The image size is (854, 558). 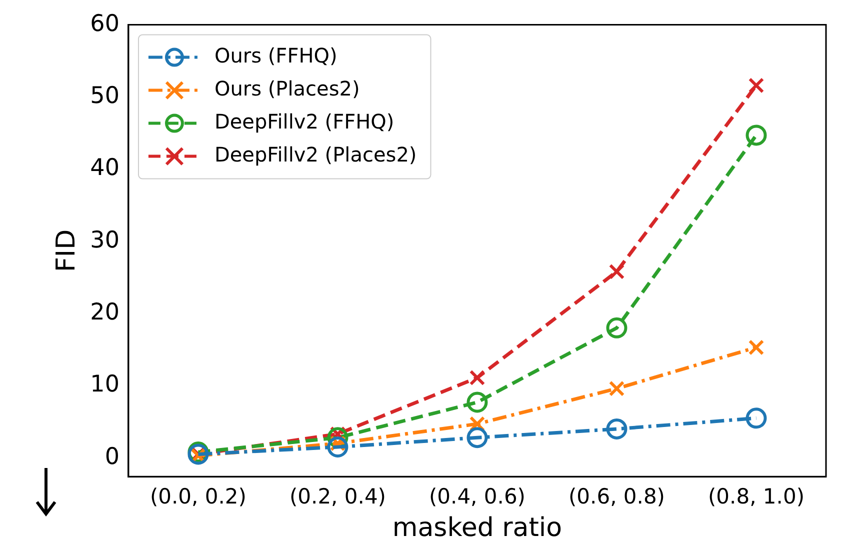 I want to click on y-tick-label: 60, so click(x=105, y=23).